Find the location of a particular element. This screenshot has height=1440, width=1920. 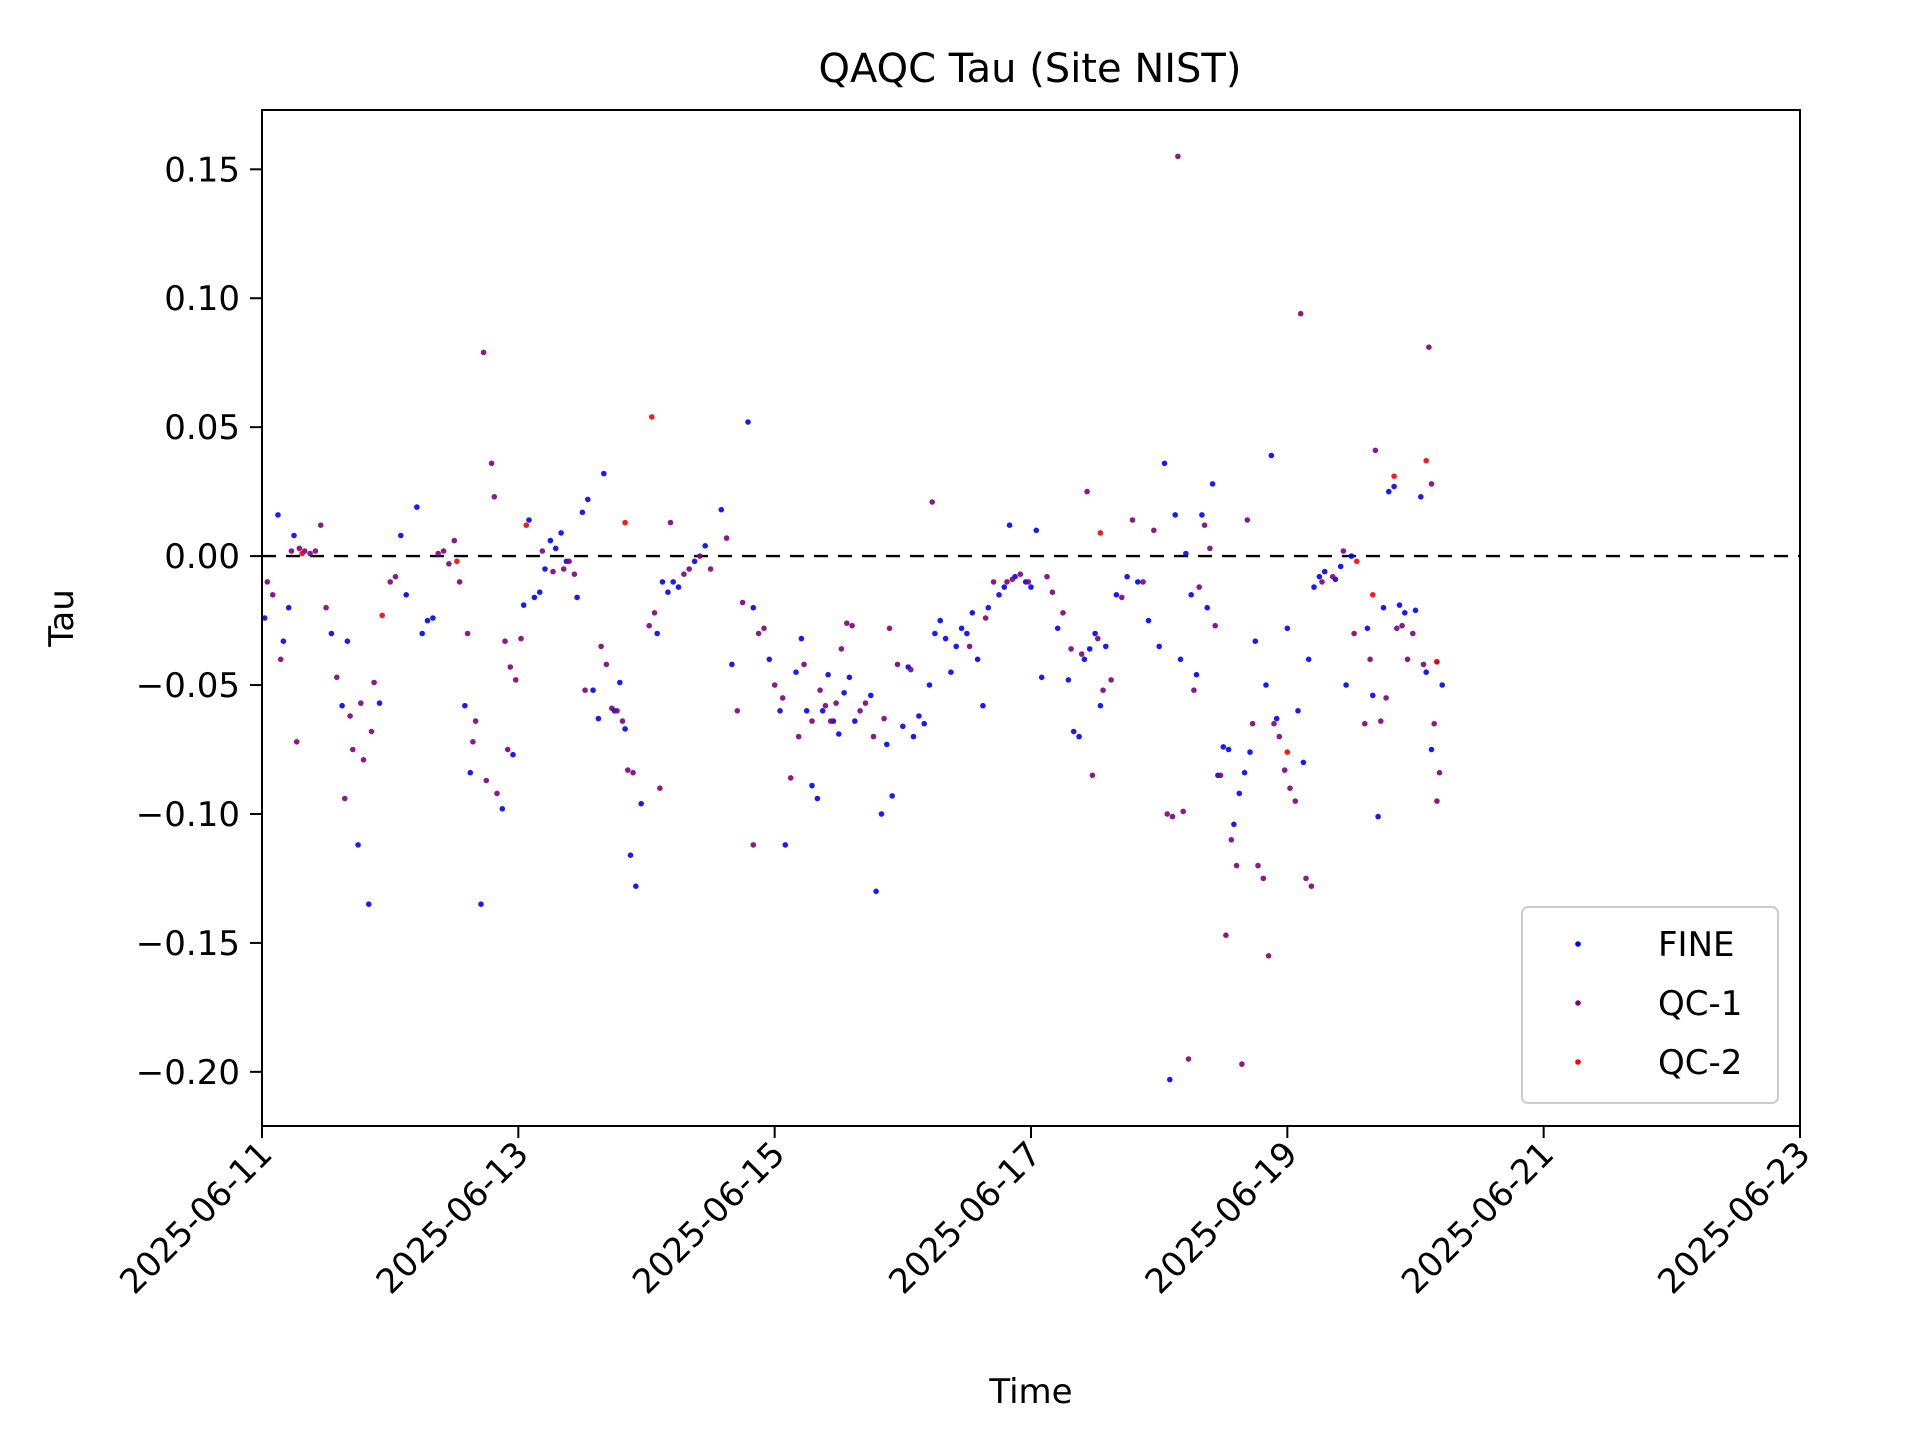

legend-marker-fine is located at coordinates (1578, 944).